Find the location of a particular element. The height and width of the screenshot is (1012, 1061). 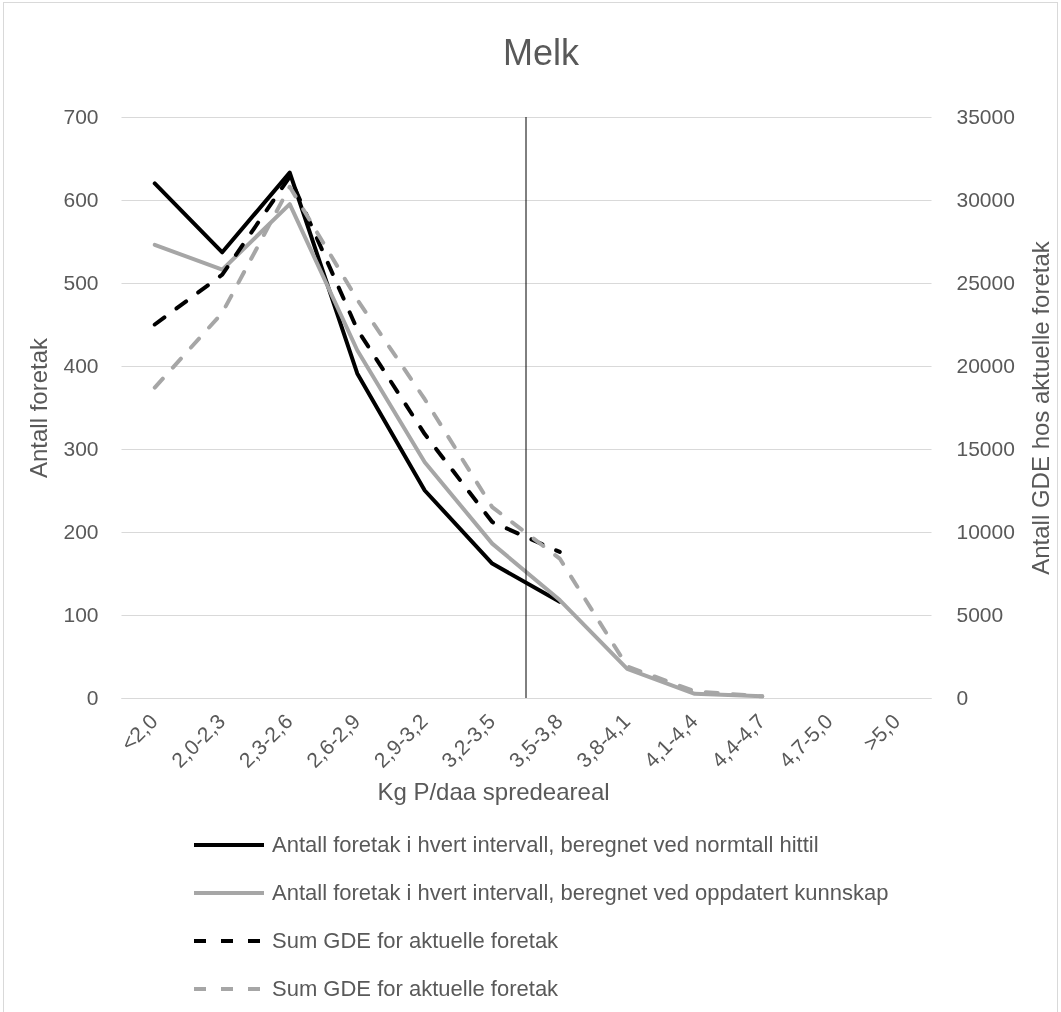

x-tick-label: >5,0 is located at coordinates (881, 732).